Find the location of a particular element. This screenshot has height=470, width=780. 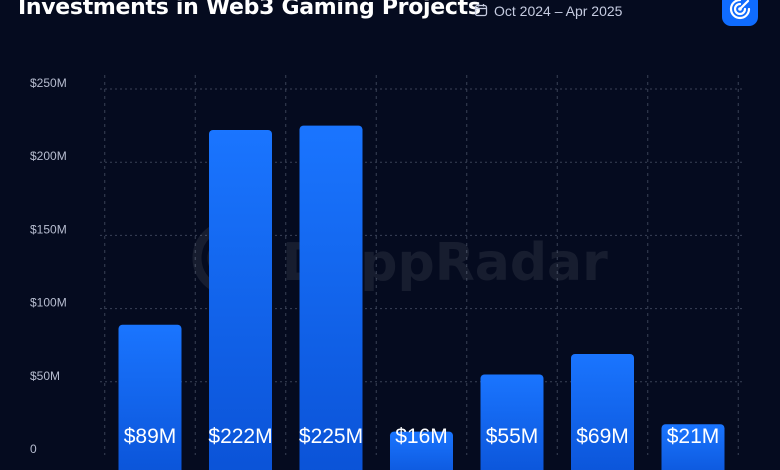

bar-value-label: $21M is located at coordinates (693, 436).